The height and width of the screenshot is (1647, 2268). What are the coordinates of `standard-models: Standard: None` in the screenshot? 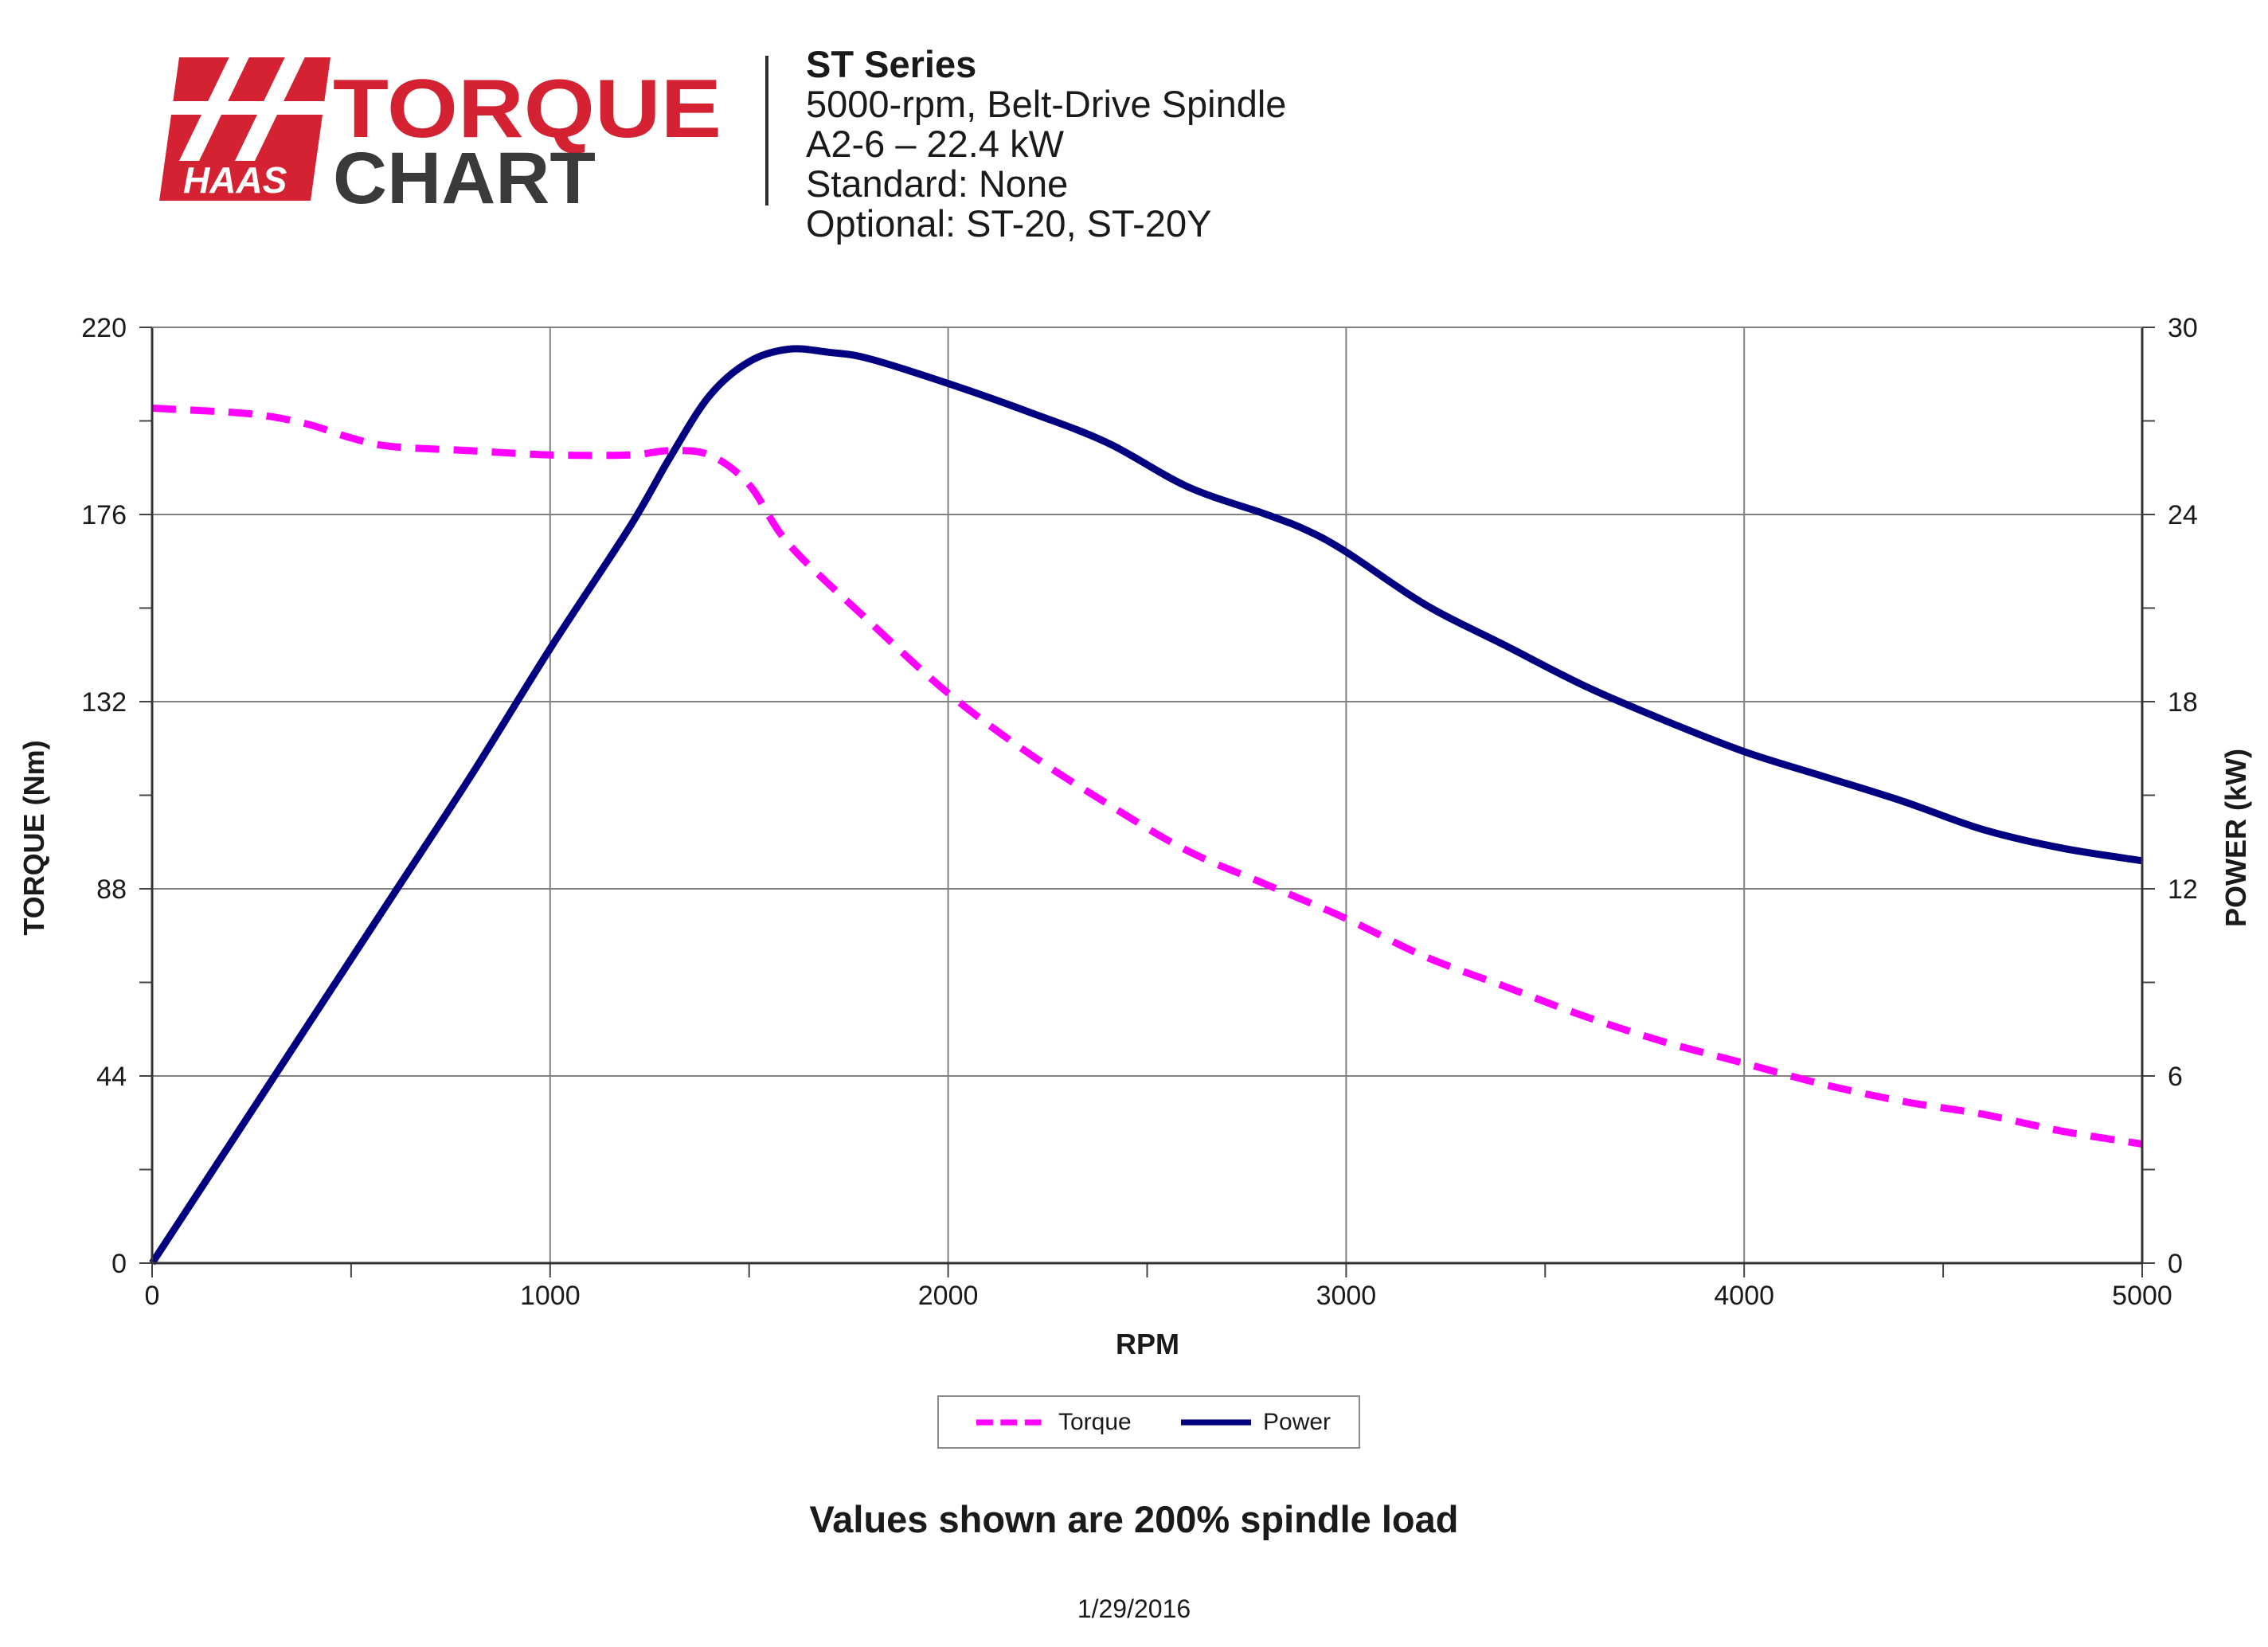 It's located at (937, 183).